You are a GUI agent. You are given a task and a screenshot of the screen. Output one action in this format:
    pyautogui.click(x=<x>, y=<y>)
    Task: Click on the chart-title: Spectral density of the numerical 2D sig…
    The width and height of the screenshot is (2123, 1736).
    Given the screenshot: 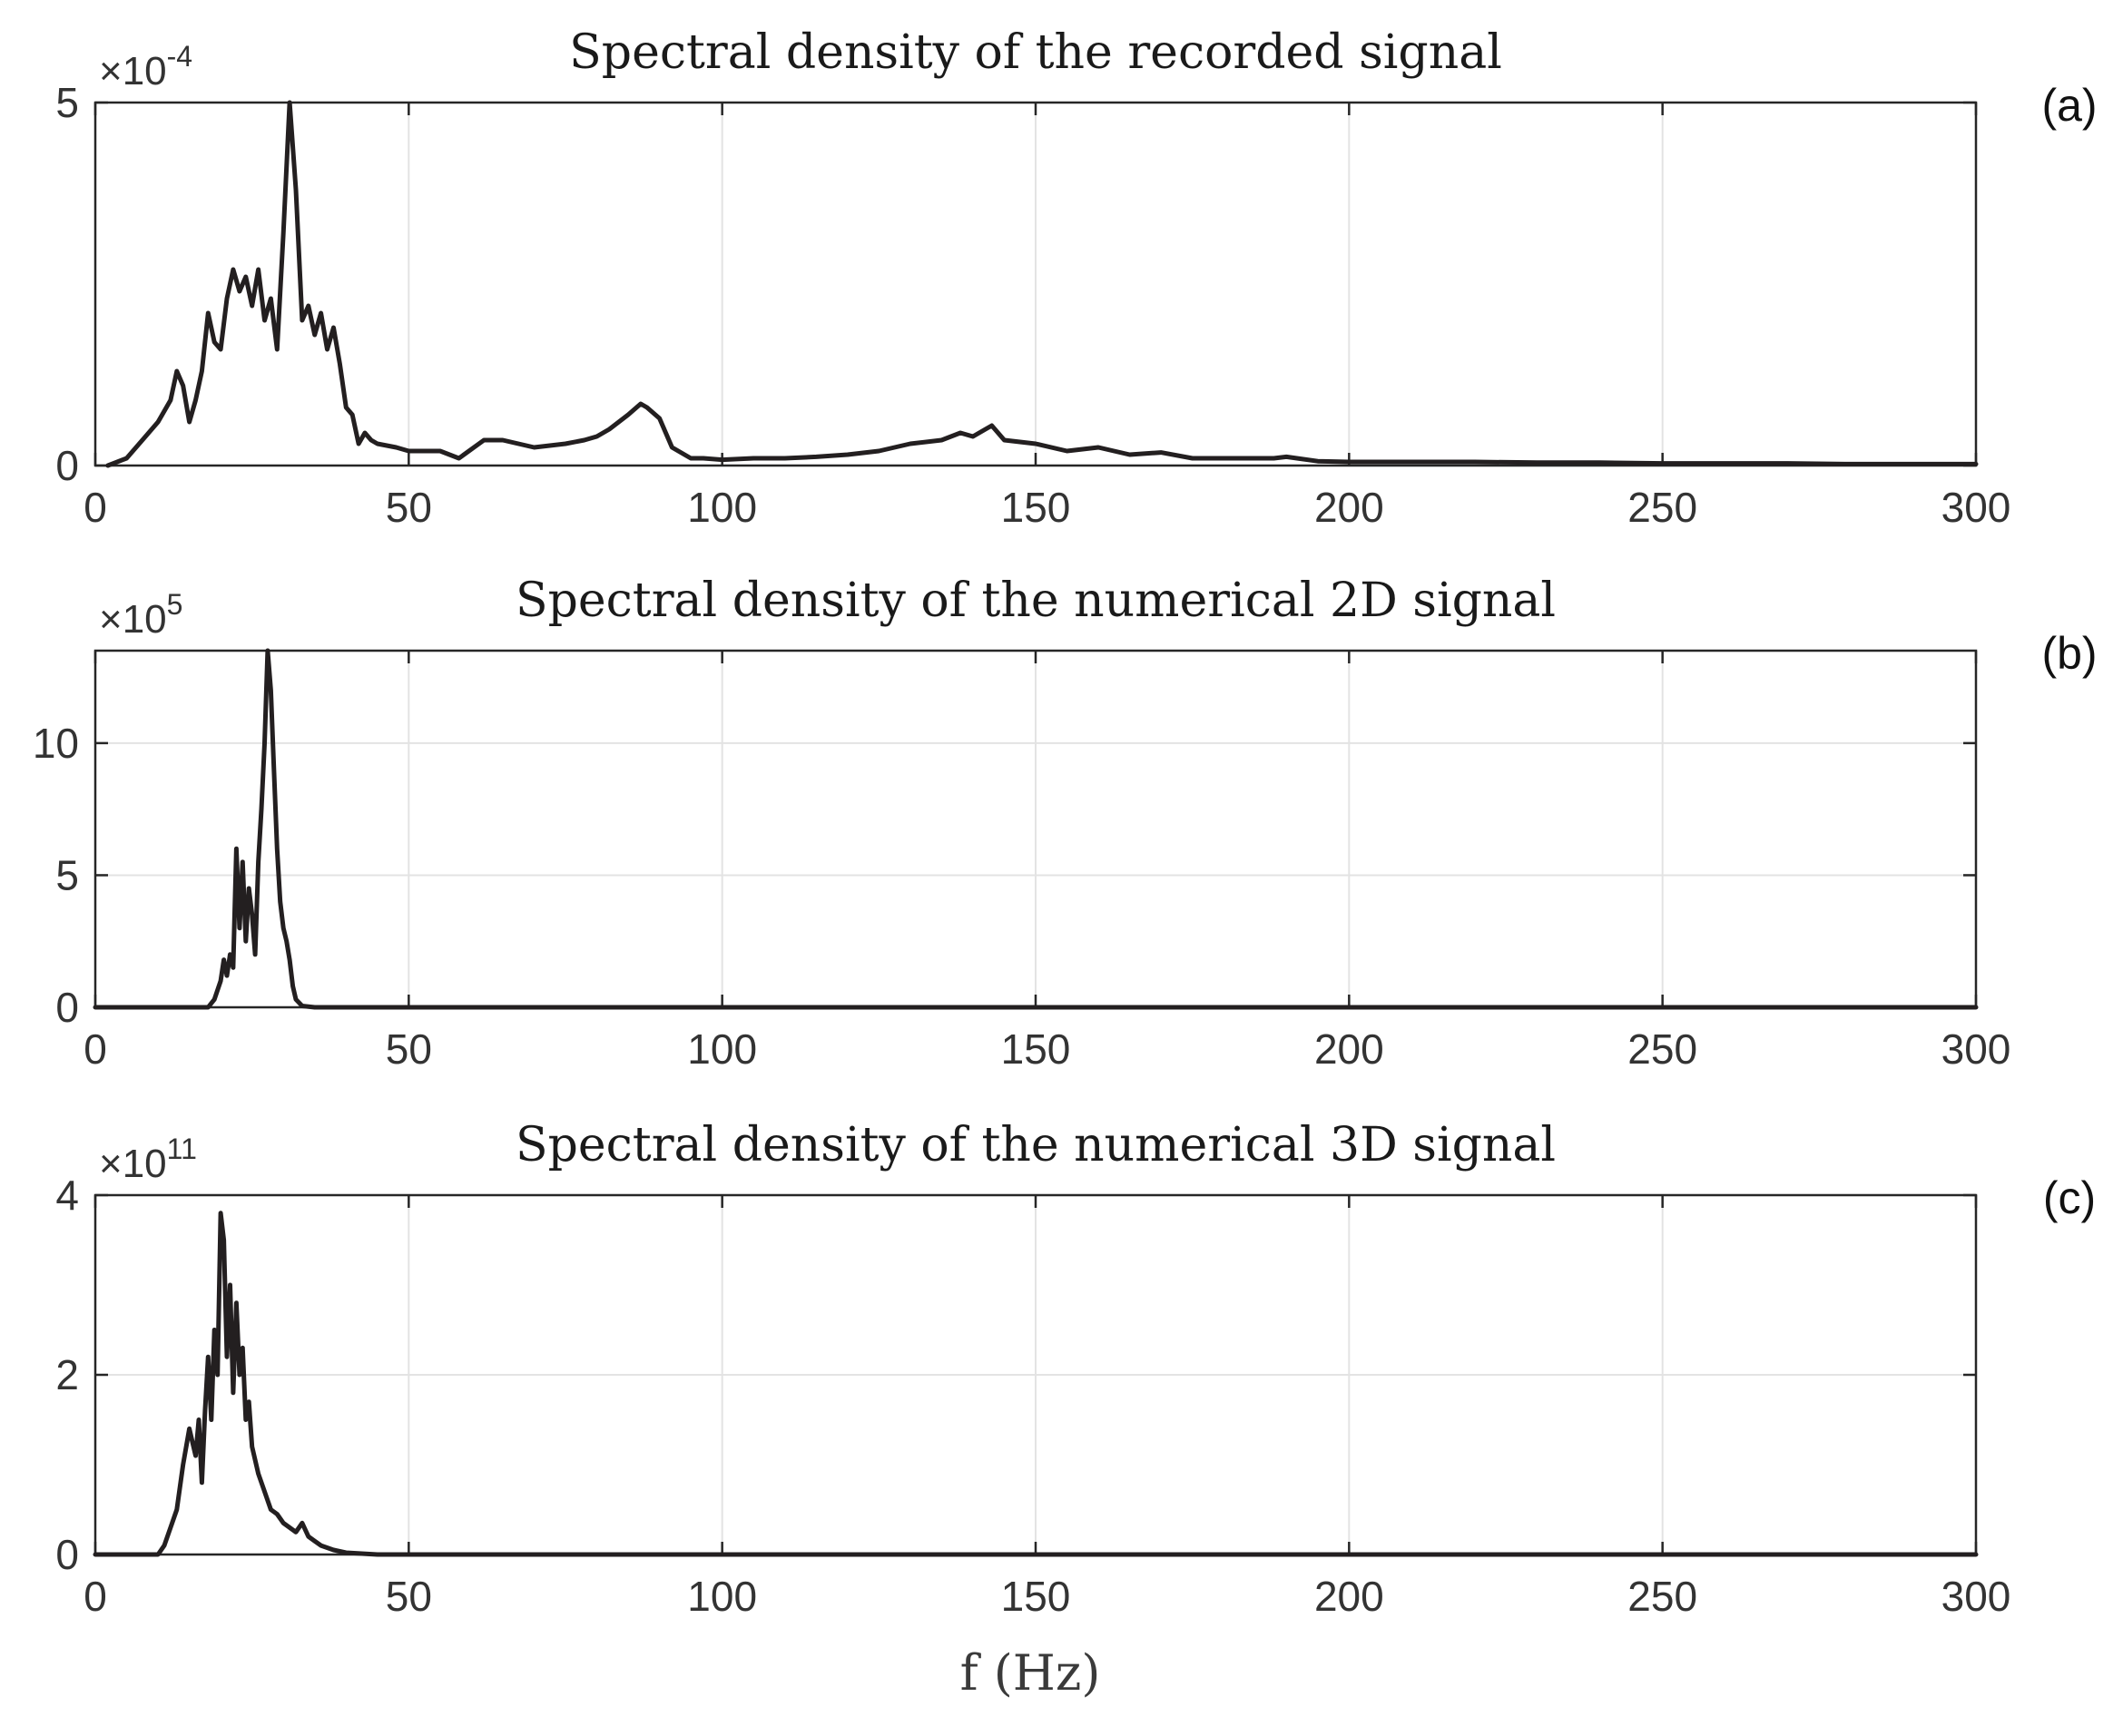 What is the action you would take?
    pyautogui.click(x=1036, y=601)
    